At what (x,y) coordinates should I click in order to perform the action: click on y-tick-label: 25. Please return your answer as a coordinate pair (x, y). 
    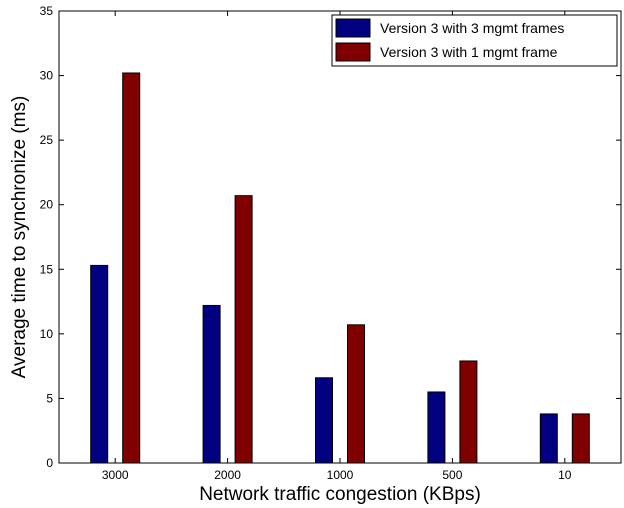
    Looking at the image, I should click on (47, 140).